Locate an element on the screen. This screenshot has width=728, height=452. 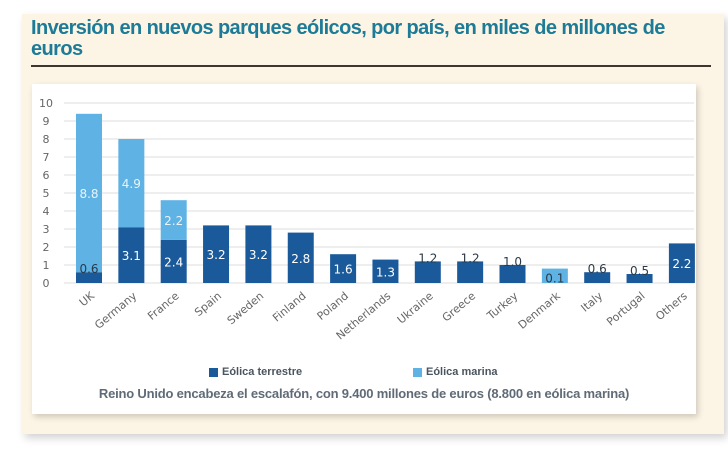
x-tick-label: Spain is located at coordinates (208, 304).